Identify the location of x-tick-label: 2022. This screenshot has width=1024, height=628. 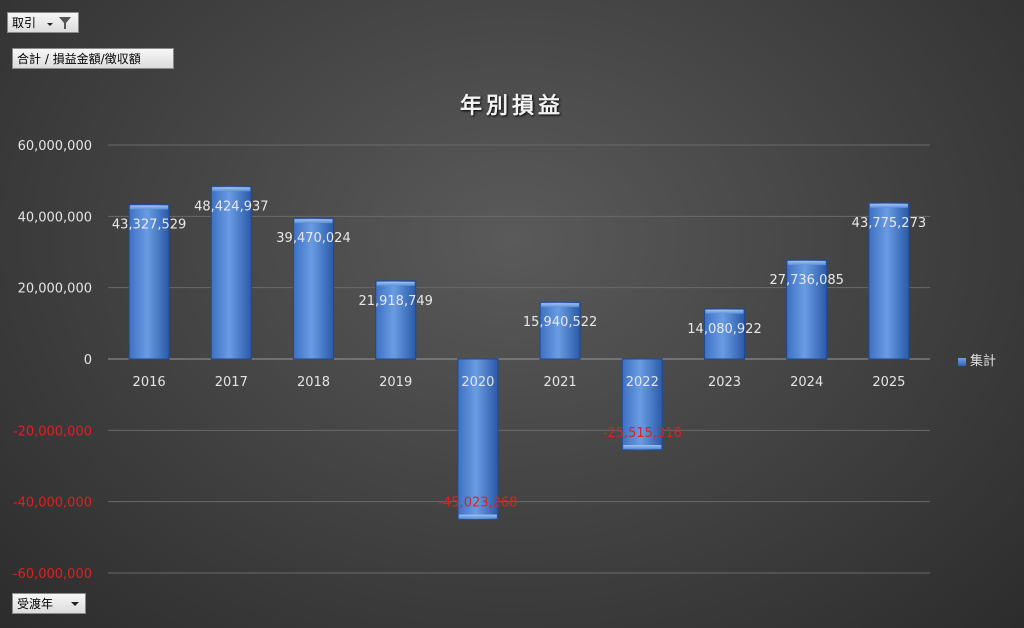
(642, 382).